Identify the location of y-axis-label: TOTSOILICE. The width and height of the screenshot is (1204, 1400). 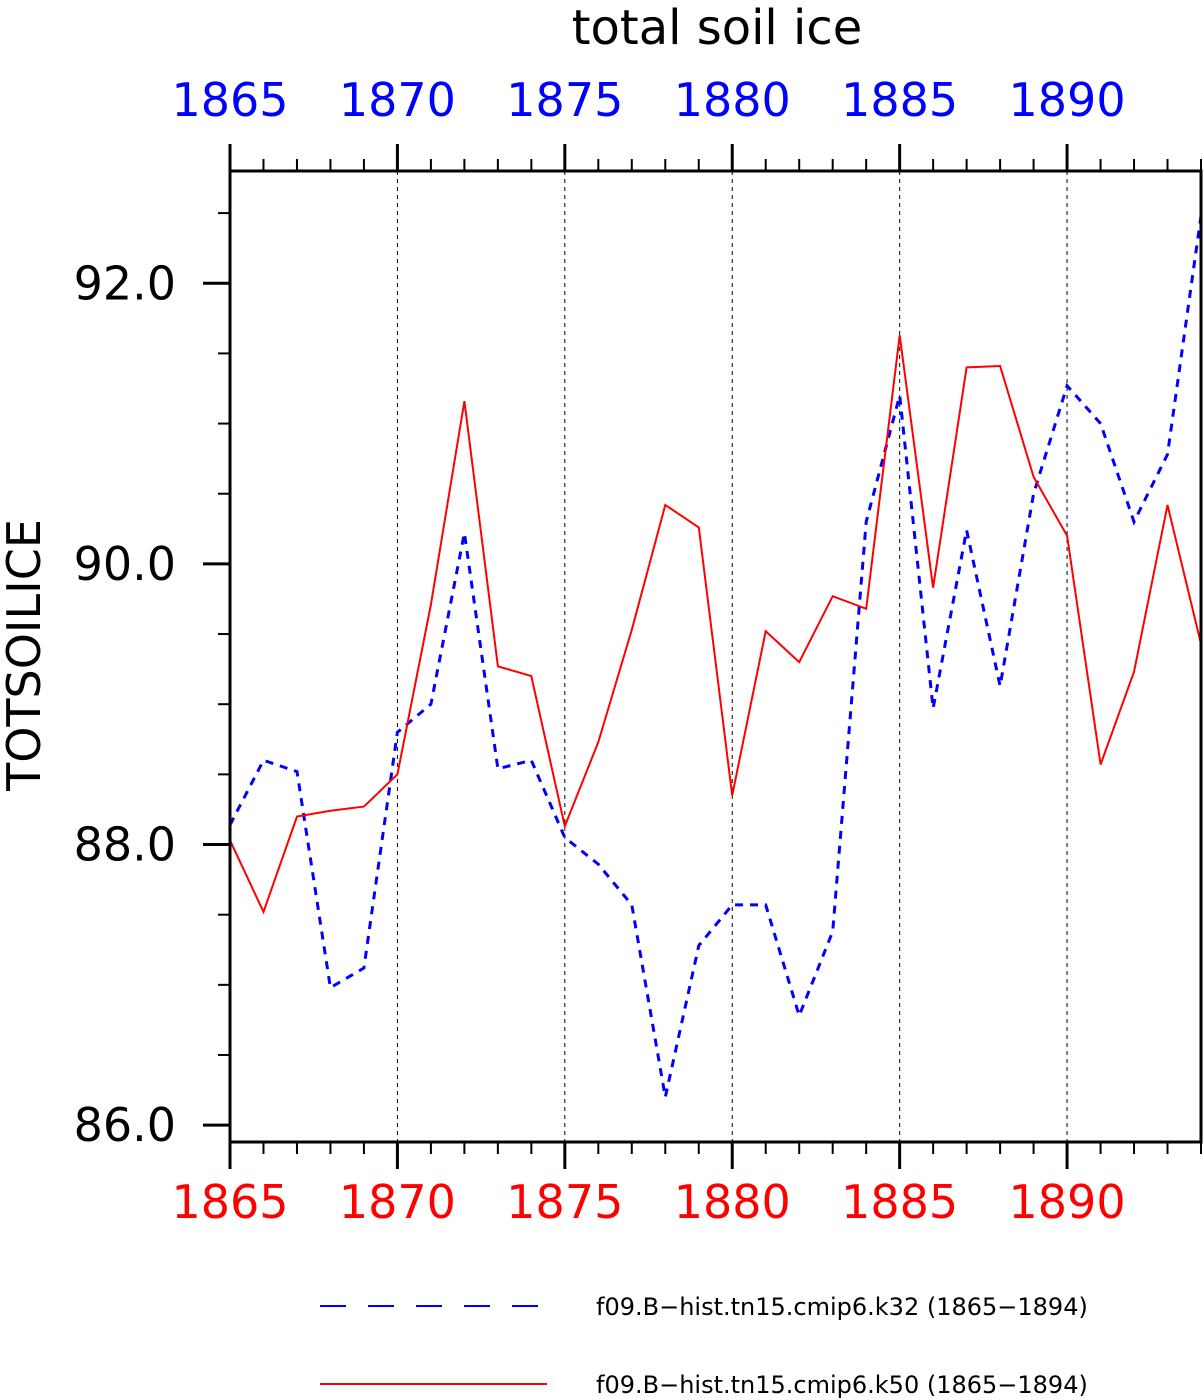
(25, 655).